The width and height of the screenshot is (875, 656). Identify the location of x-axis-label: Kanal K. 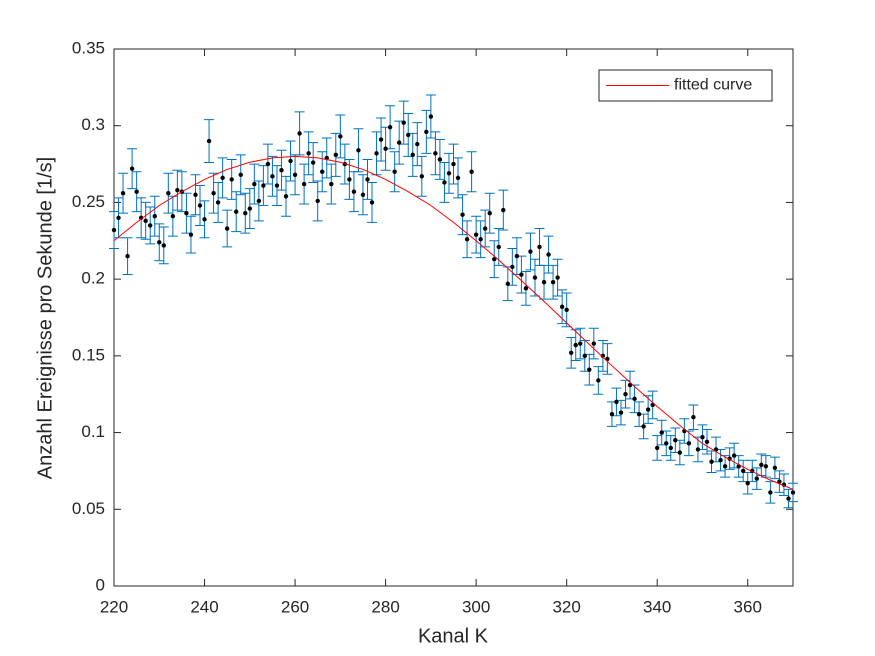
(453, 636).